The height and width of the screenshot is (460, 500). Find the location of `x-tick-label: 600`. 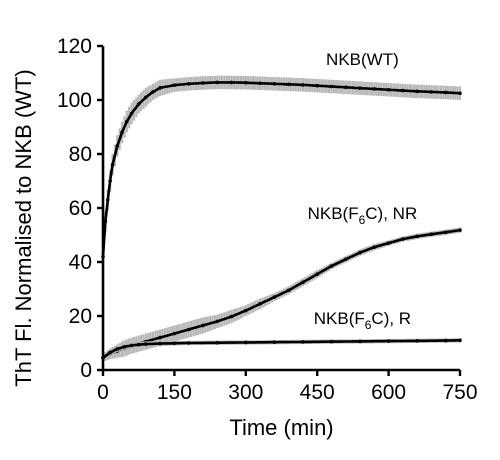

x-tick-label: 600 is located at coordinates (388, 392).